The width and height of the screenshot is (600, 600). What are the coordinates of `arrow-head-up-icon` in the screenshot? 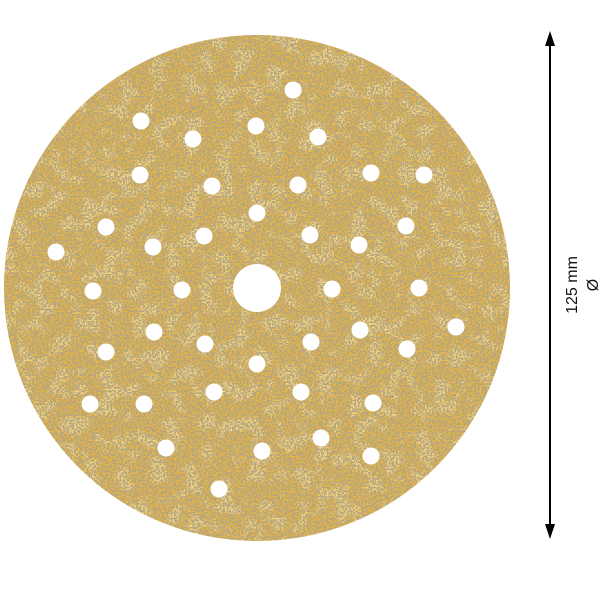 It's located at (550, 38).